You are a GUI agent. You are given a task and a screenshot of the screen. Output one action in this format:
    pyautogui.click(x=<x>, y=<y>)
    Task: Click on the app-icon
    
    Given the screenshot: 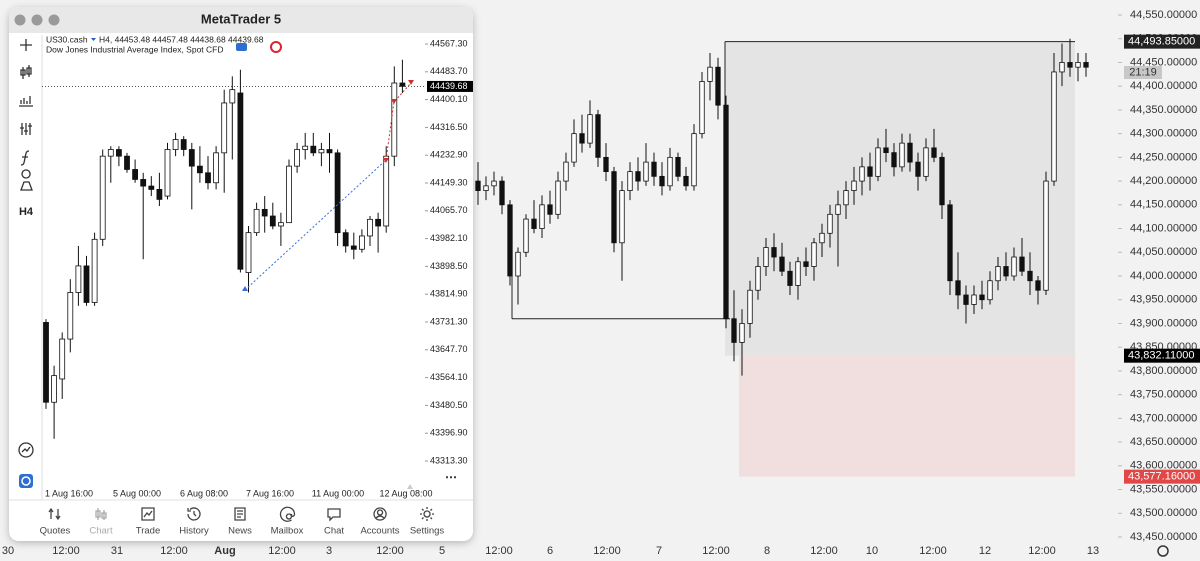 What is the action you would take?
    pyautogui.click(x=26, y=481)
    